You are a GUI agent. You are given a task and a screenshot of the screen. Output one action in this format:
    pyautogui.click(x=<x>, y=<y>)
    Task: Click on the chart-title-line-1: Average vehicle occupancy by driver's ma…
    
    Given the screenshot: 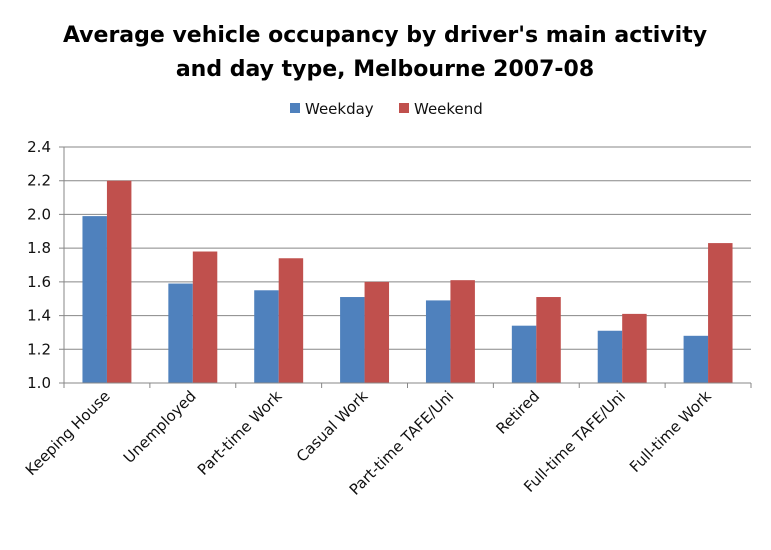 What is the action you would take?
    pyautogui.click(x=385, y=35)
    